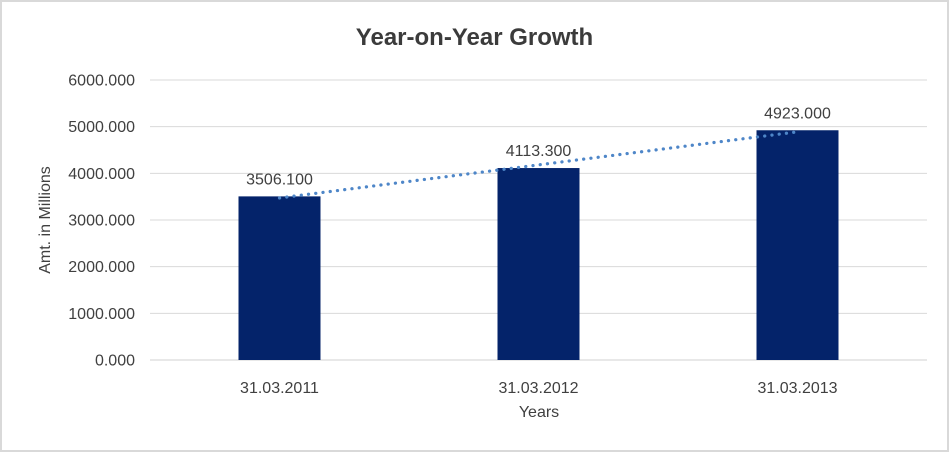 Image resolution: width=949 pixels, height=452 pixels. I want to click on x-tick-label: 31.03.2013, so click(797, 388).